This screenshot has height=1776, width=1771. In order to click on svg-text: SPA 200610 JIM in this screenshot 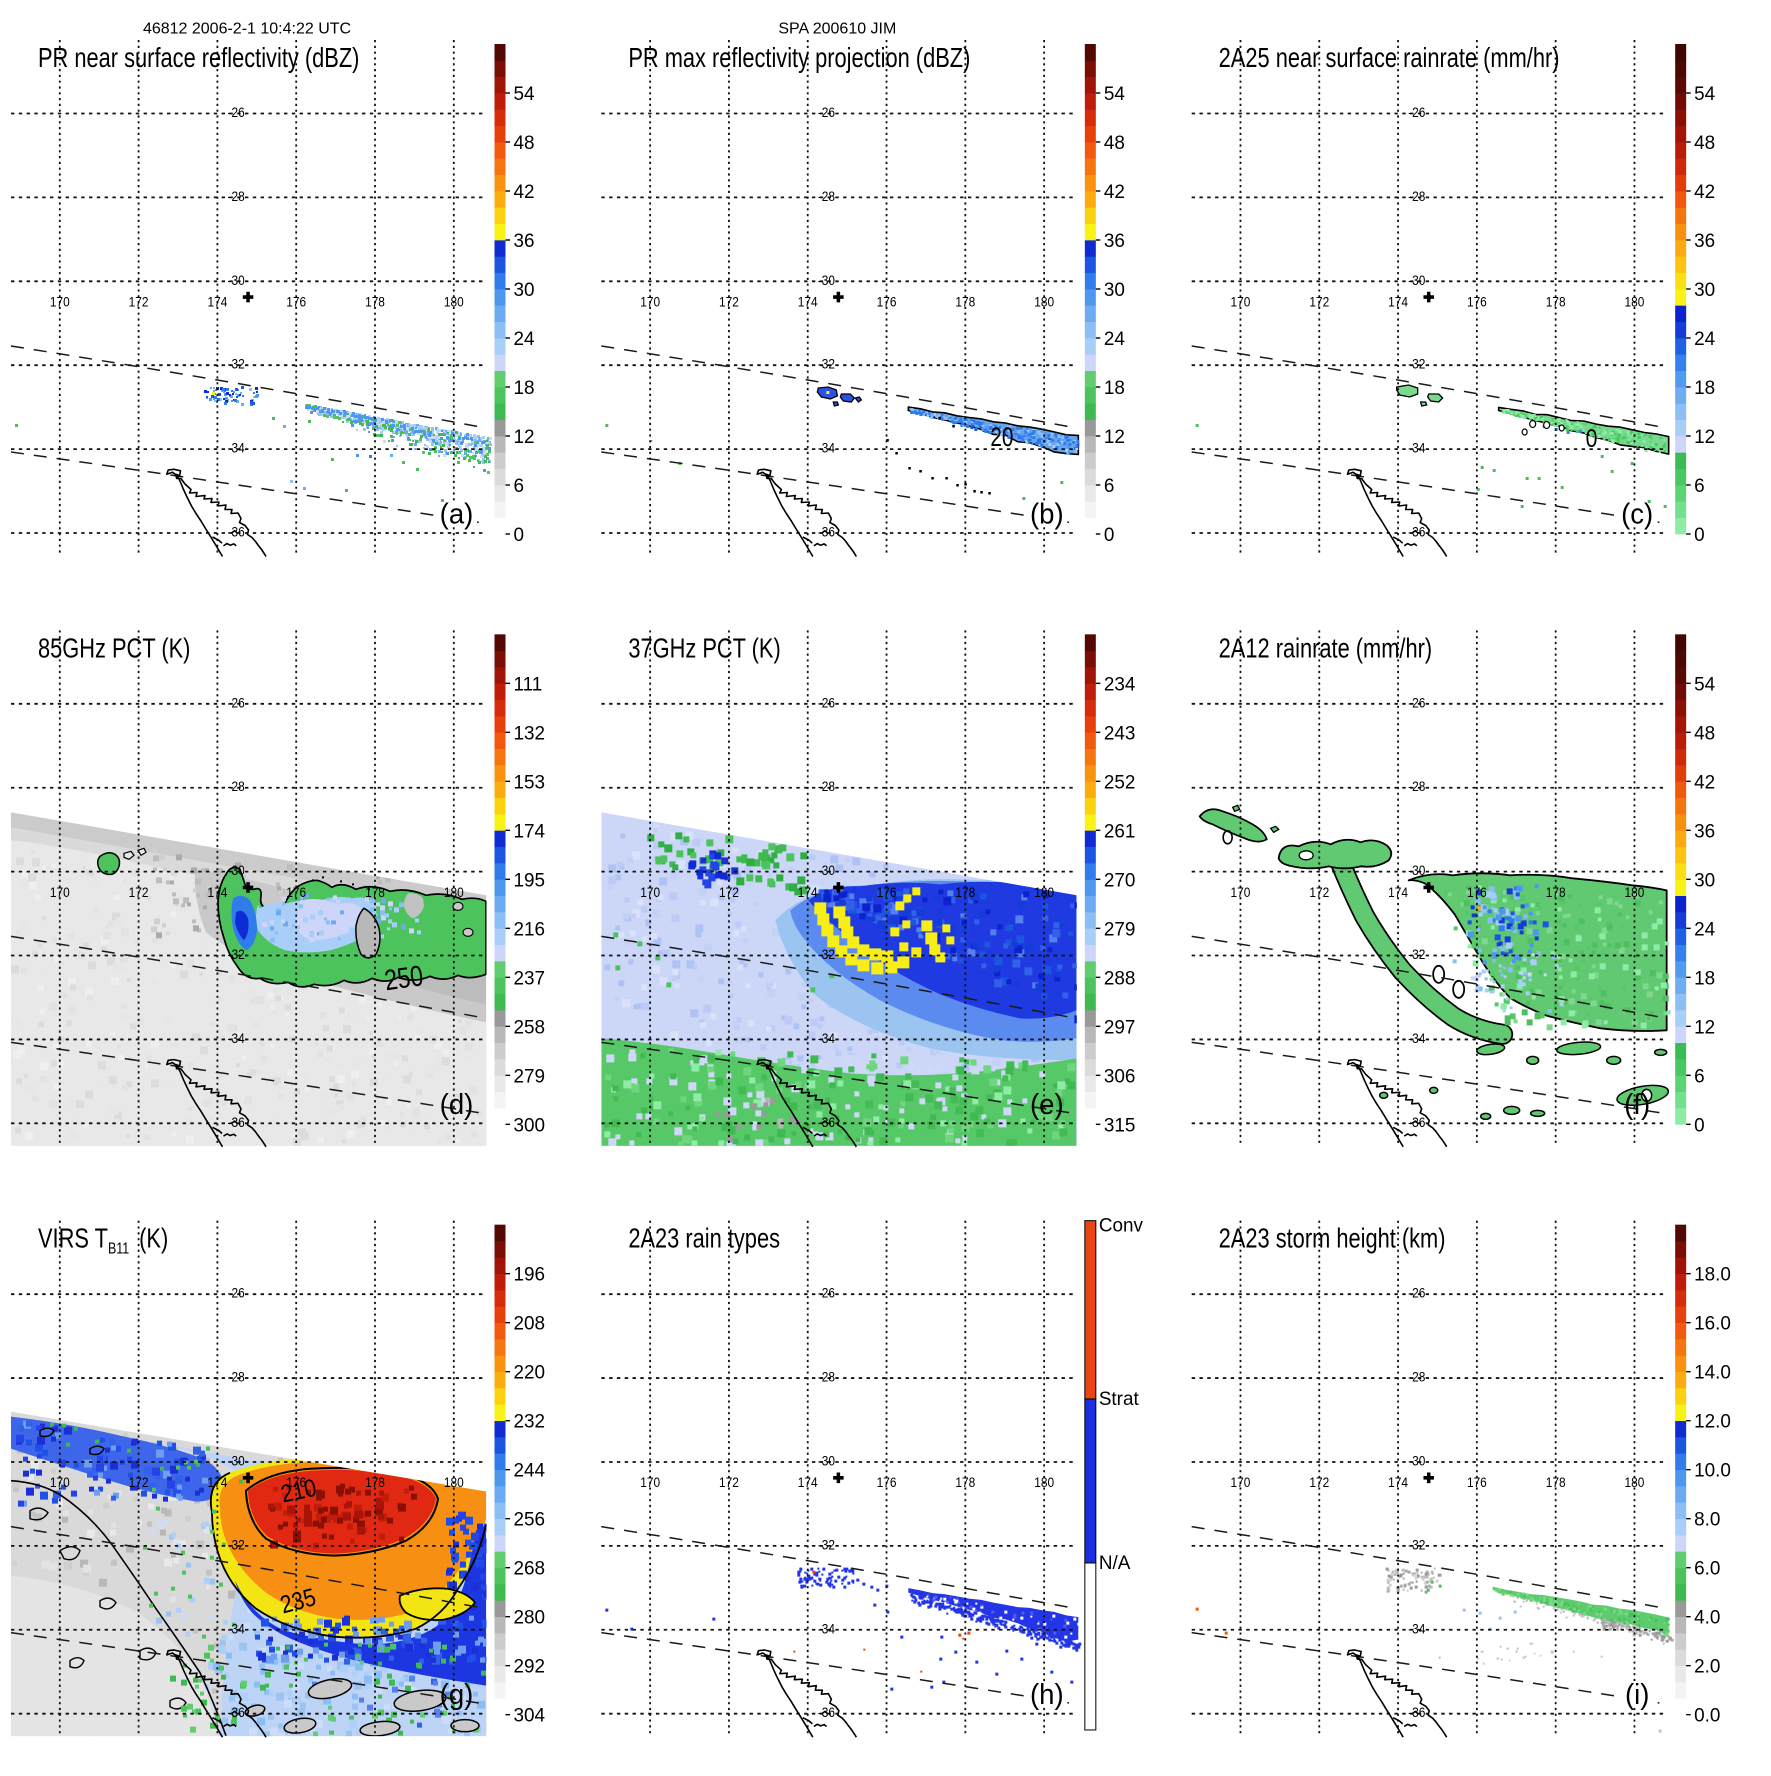, I will do `click(837, 29)`.